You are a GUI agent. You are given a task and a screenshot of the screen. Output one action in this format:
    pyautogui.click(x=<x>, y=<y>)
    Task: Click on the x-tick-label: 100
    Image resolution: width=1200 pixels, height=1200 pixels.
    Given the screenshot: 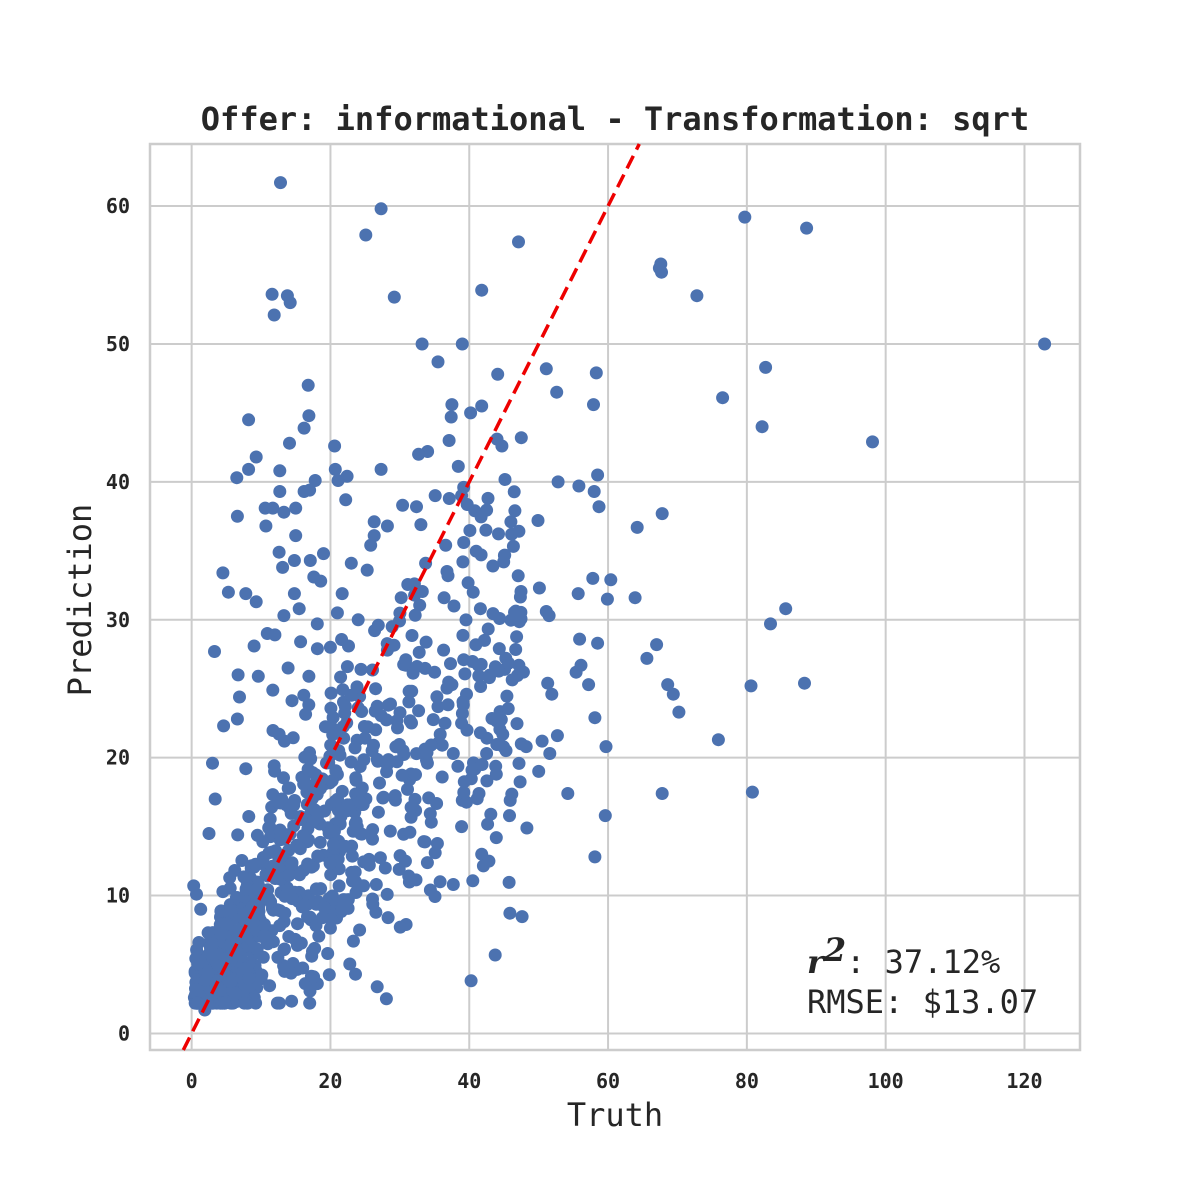 What is the action you would take?
    pyautogui.click(x=886, y=1081)
    